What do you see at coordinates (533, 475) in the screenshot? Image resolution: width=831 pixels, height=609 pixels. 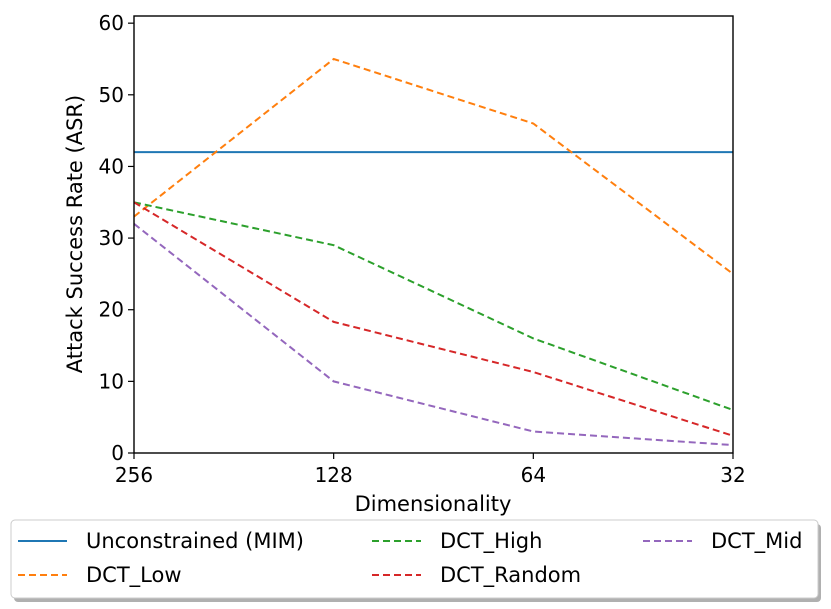 I see `x-tick-label: 64` at bounding box center [533, 475].